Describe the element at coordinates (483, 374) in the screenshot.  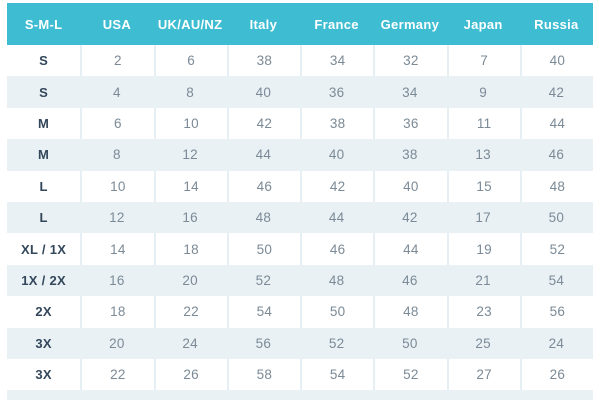
I see `table-cell: 27` at that location.